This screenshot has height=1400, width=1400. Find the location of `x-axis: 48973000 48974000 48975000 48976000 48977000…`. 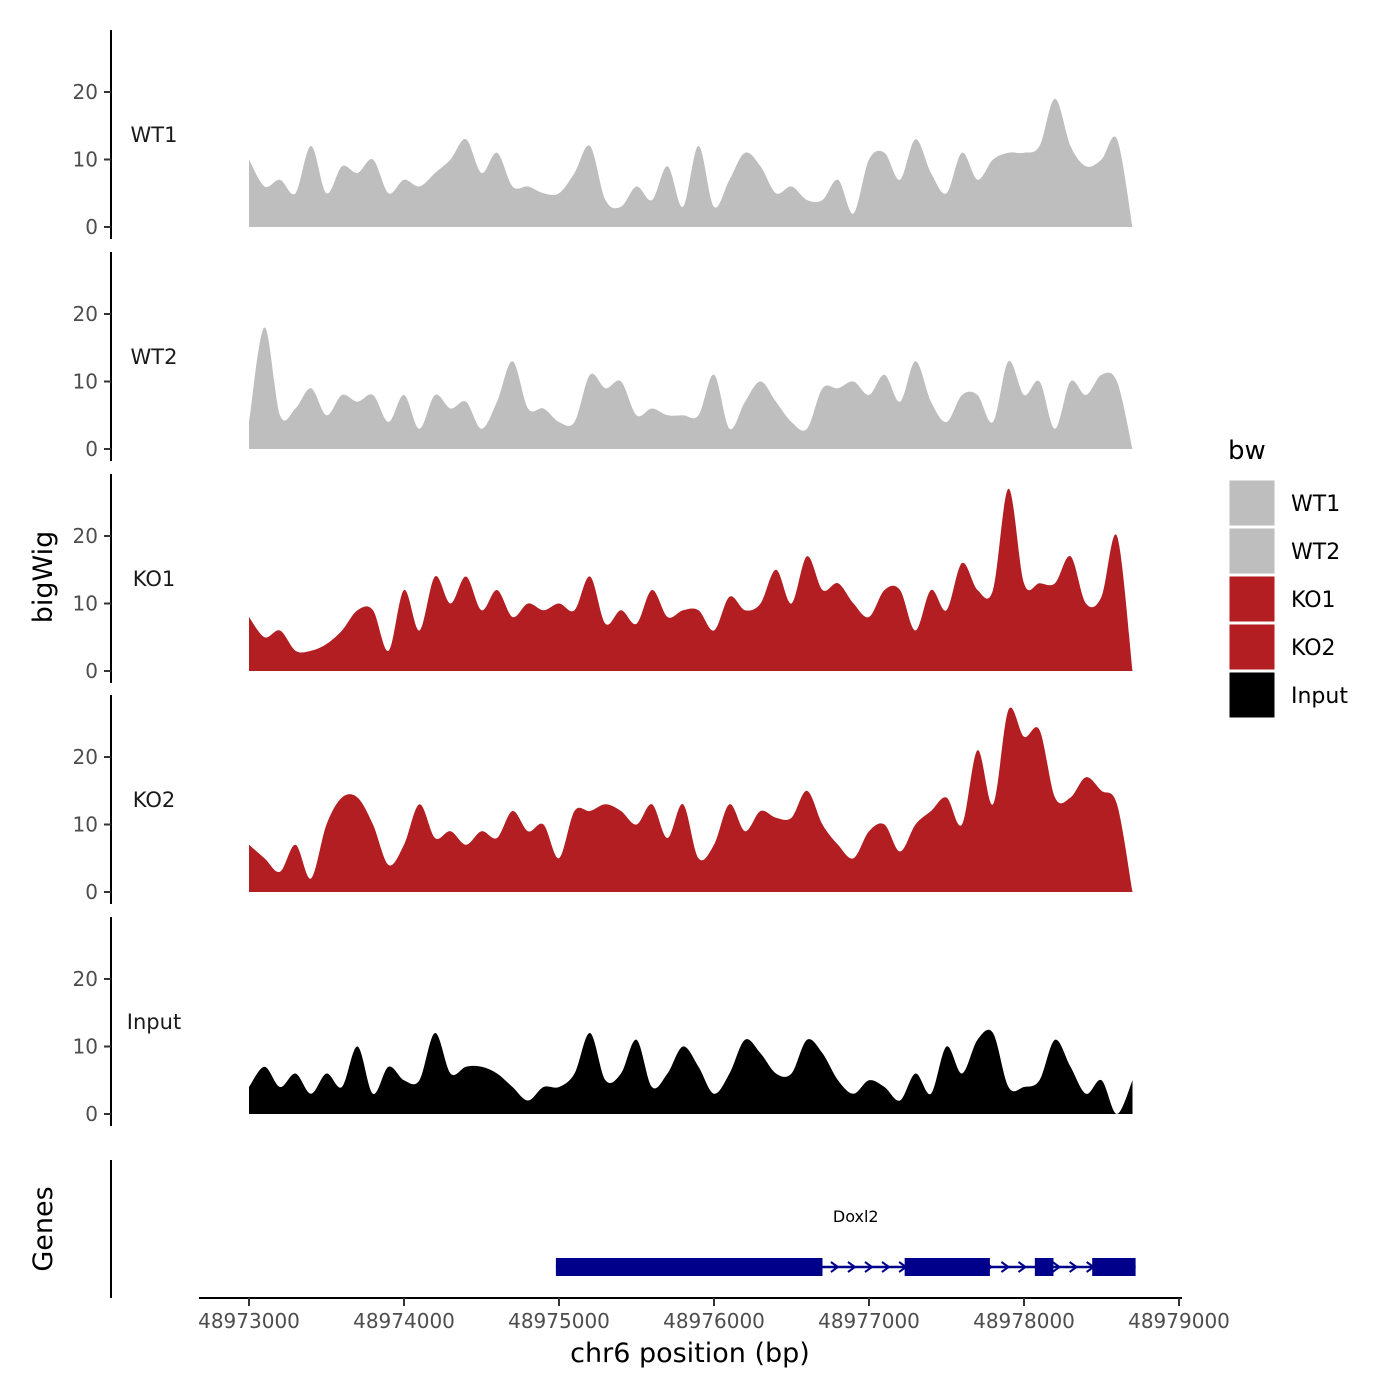

x-axis: 48973000 48974000 48975000 48976000 48977000… is located at coordinates (714, 1333).